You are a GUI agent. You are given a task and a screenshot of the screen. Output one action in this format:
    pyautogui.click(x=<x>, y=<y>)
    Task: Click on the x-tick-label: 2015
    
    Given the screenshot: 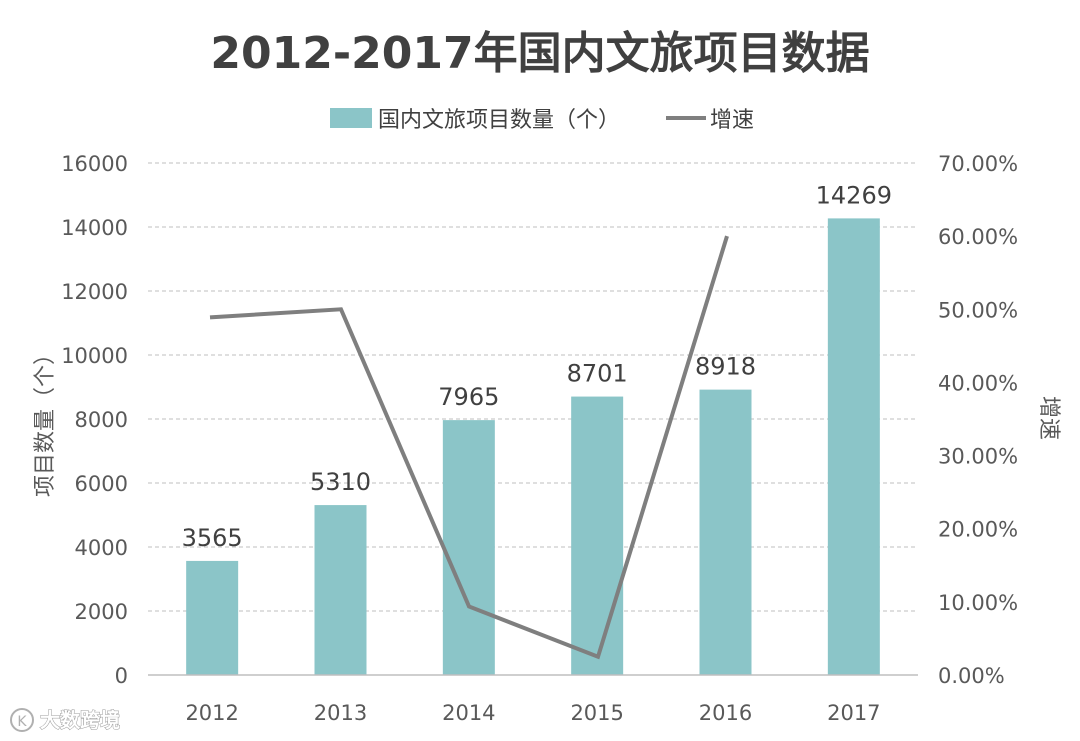 What is the action you would take?
    pyautogui.click(x=596, y=713)
    